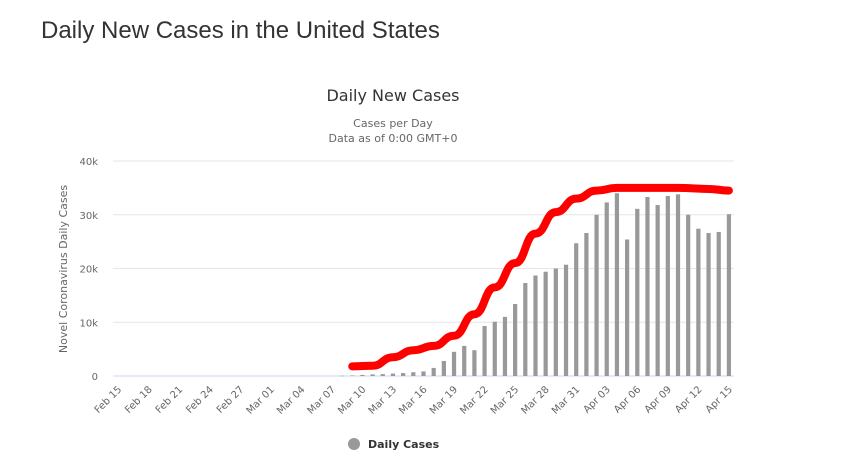 The height and width of the screenshot is (469, 866). I want to click on x-tick-label: Apr 09, so click(658, 399).